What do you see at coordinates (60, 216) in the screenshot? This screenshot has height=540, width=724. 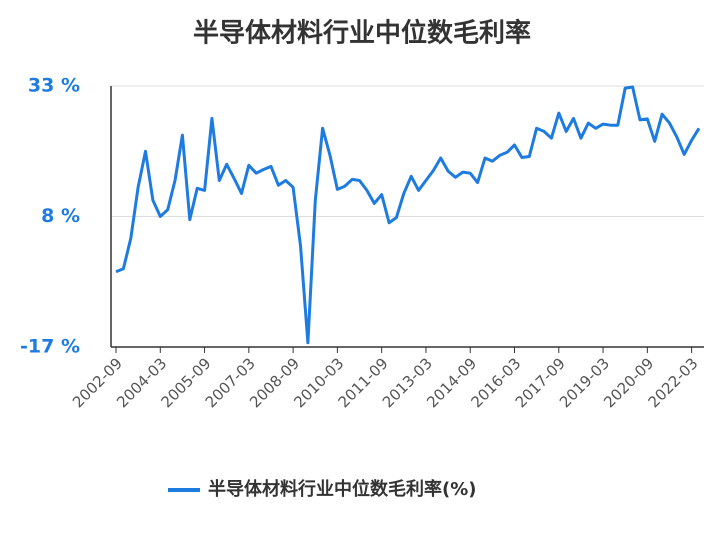 I see `y-tick-label: 8 %` at bounding box center [60, 216].